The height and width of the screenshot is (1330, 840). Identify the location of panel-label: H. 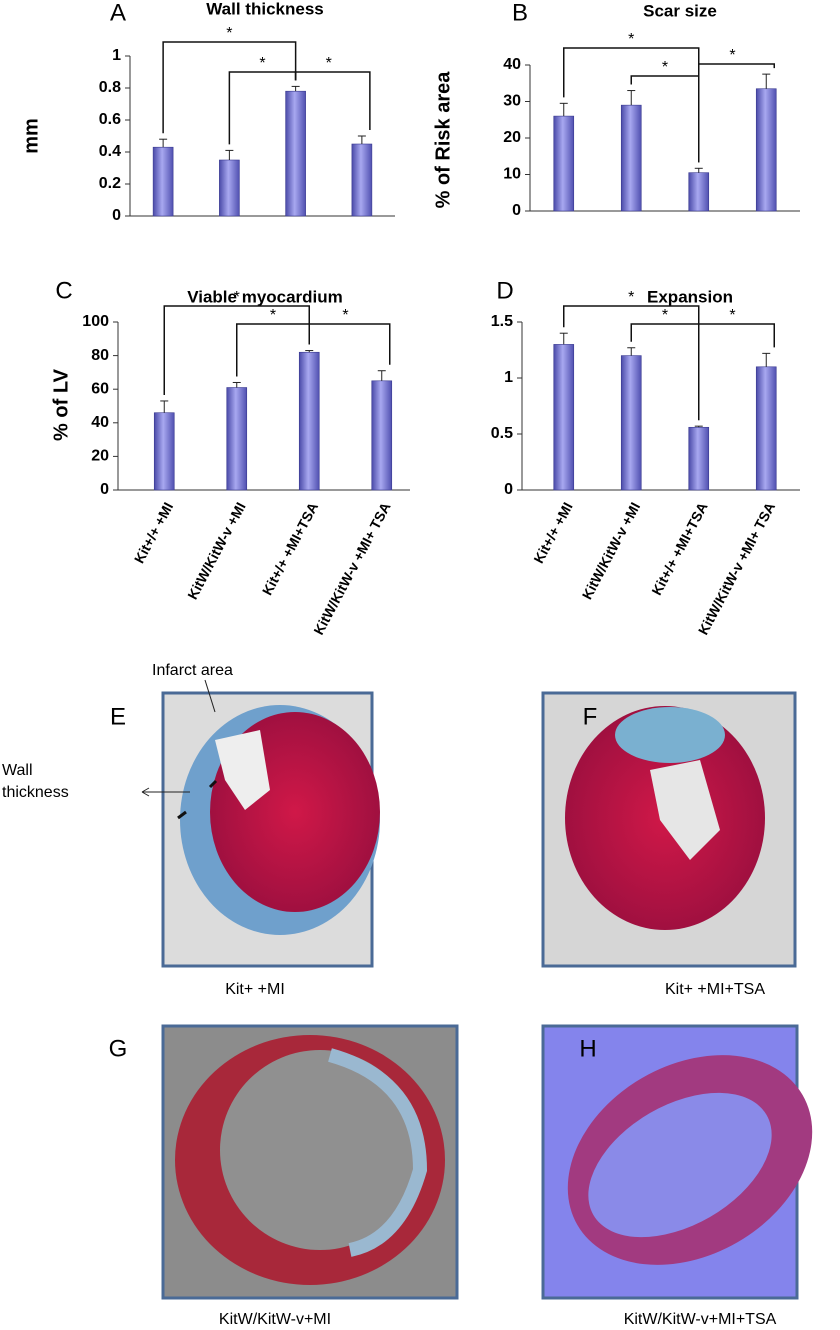
(587, 1048).